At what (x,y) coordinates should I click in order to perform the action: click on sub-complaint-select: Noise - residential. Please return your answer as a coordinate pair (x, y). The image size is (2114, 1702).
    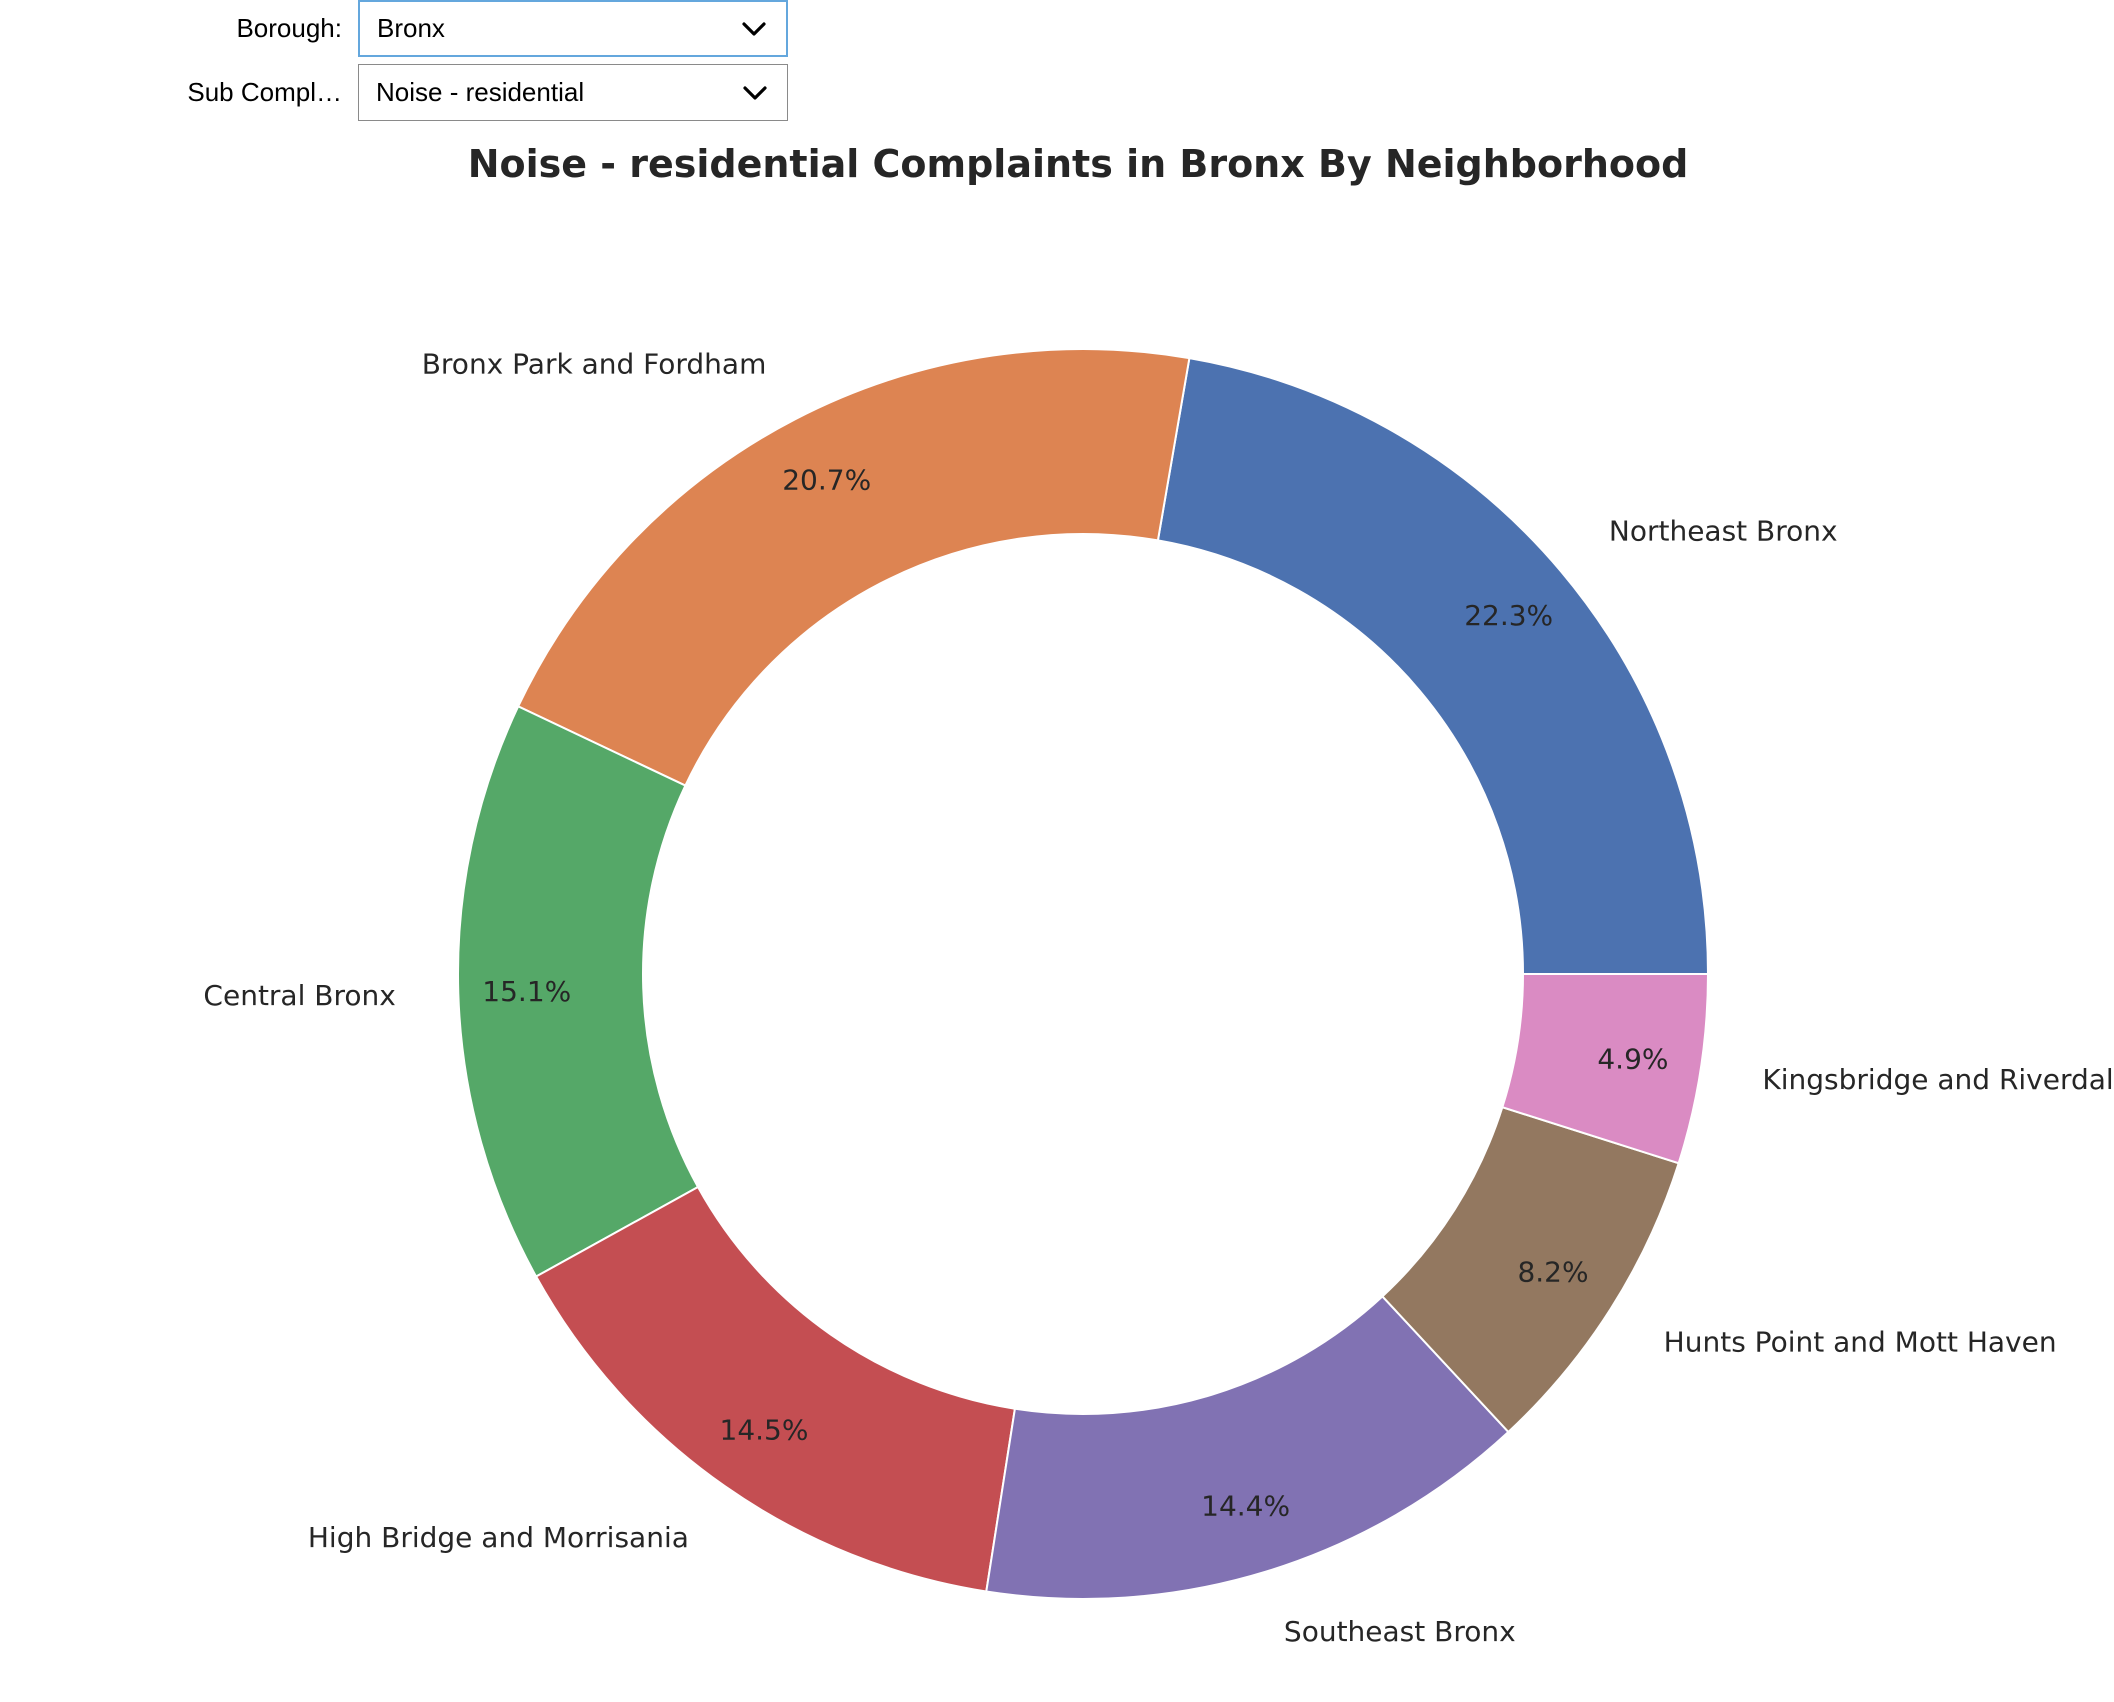
    Looking at the image, I should click on (573, 92).